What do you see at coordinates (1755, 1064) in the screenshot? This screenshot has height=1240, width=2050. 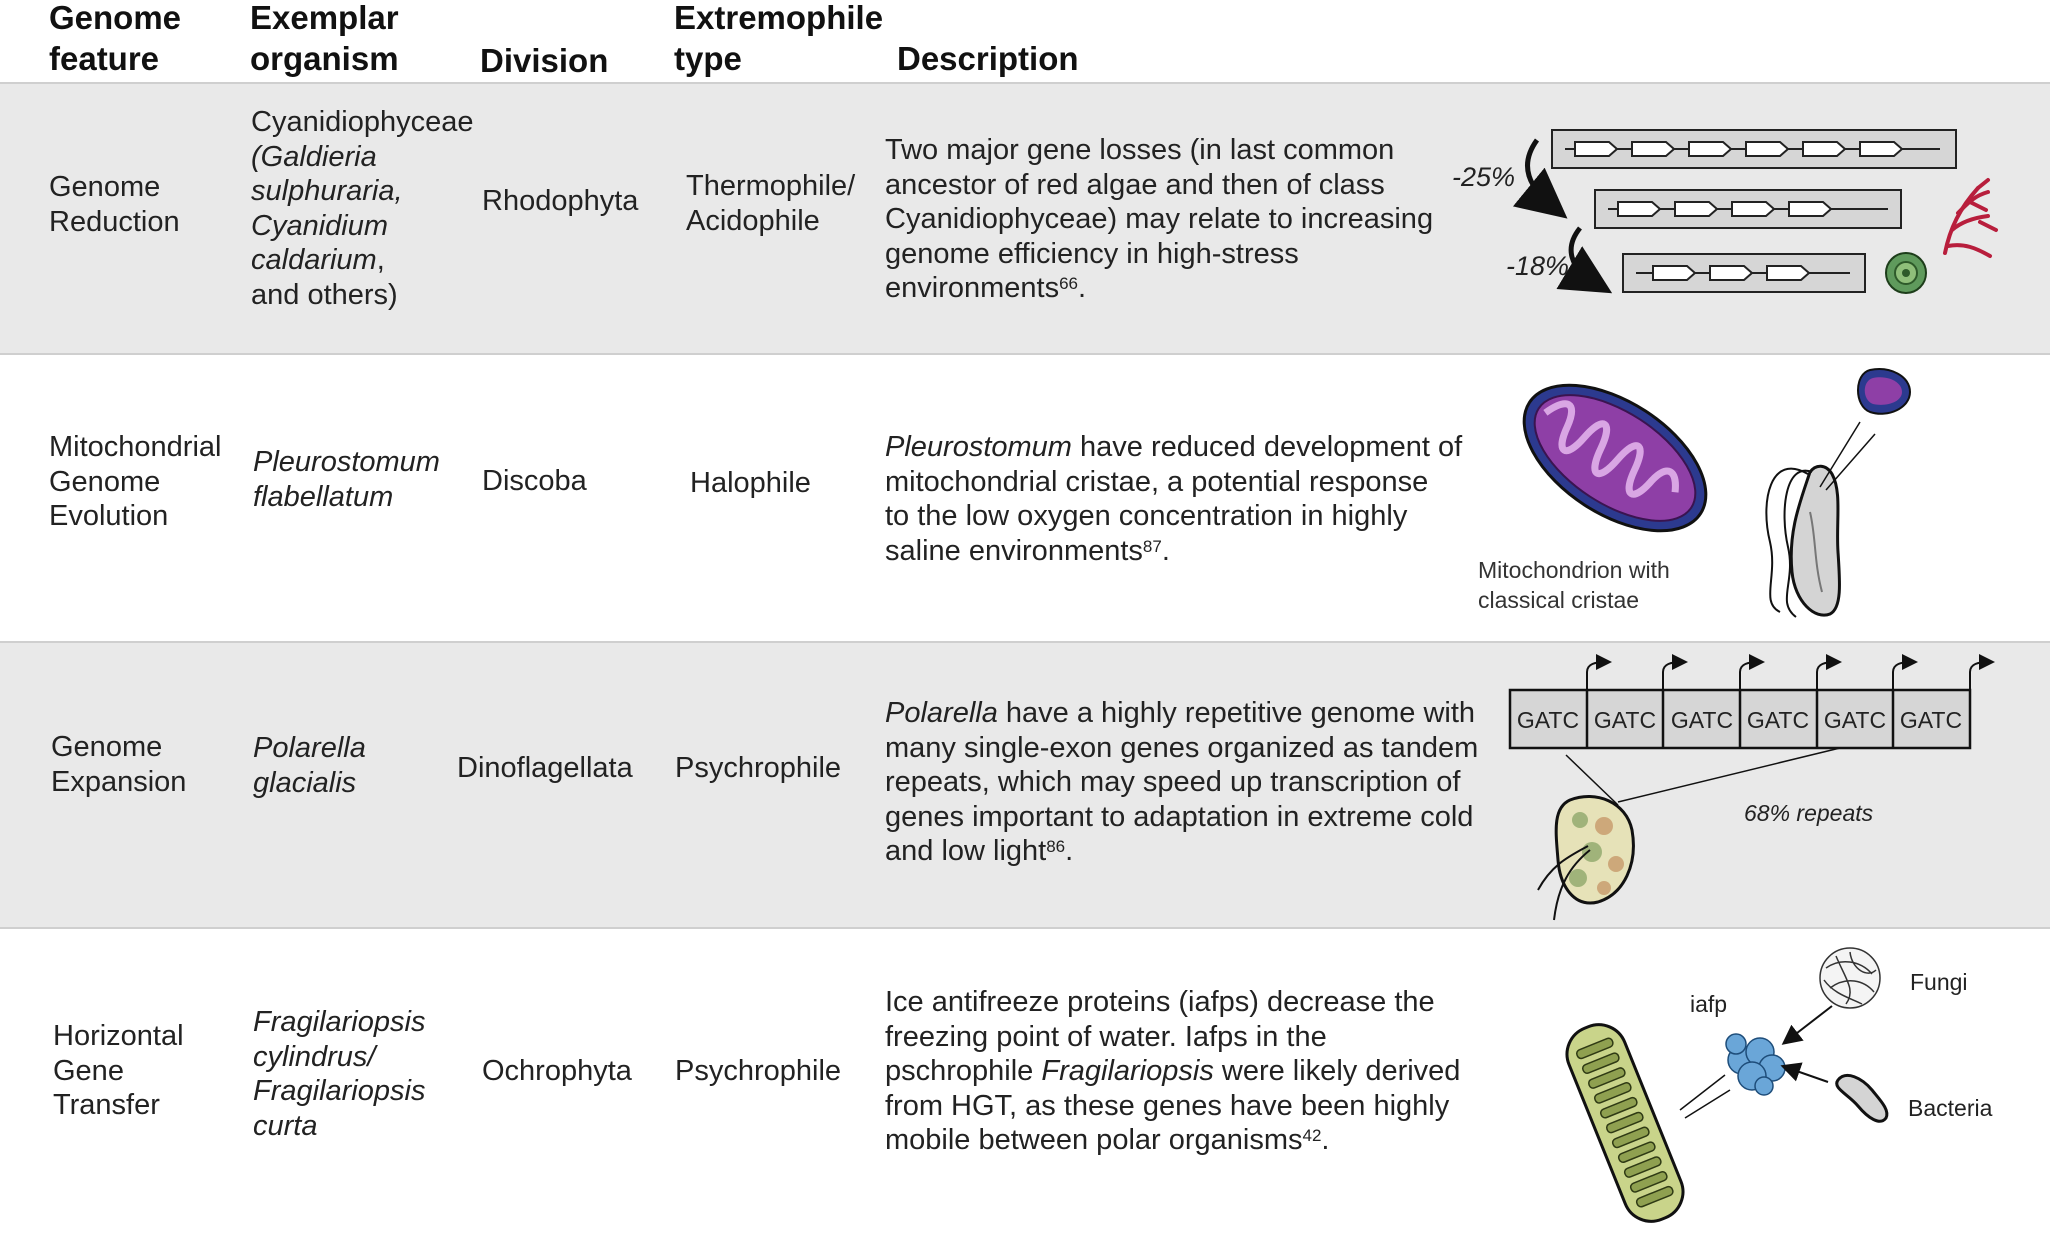 I see `iafp-protein-icon` at bounding box center [1755, 1064].